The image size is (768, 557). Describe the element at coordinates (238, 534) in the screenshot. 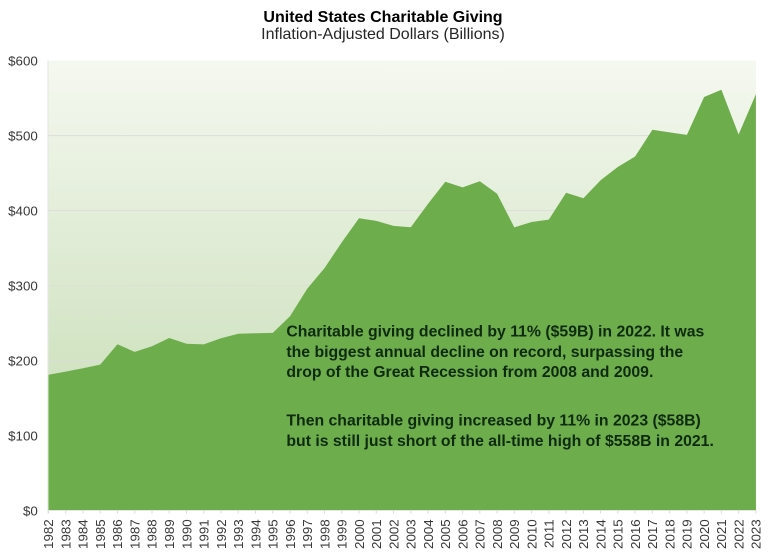

I see `svg-text: 1993` at that location.